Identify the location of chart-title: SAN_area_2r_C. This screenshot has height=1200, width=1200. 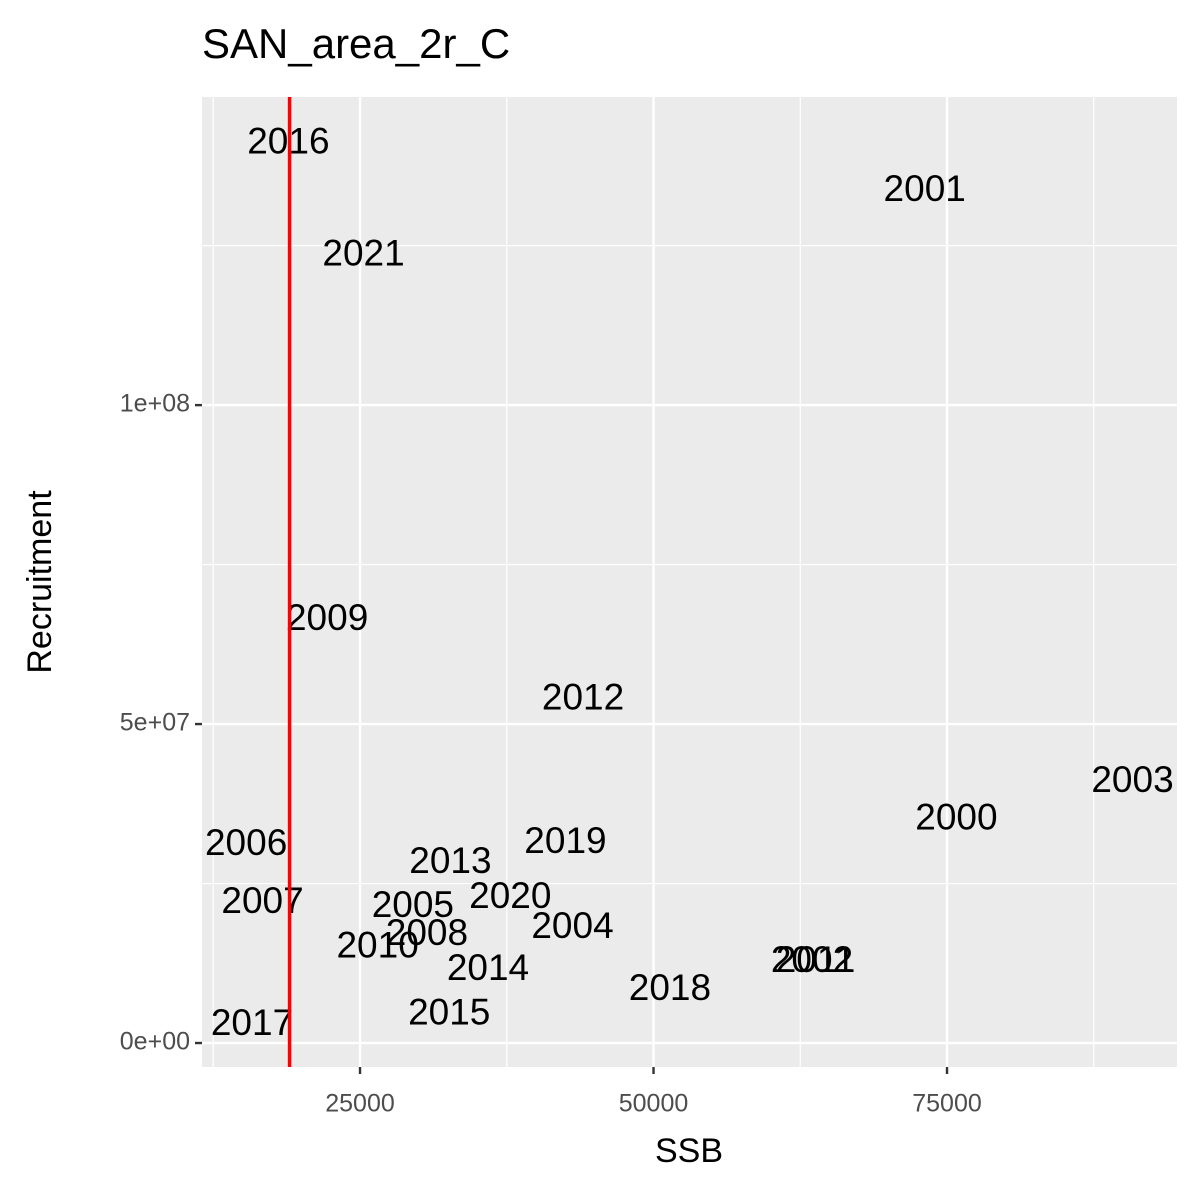
(356, 43).